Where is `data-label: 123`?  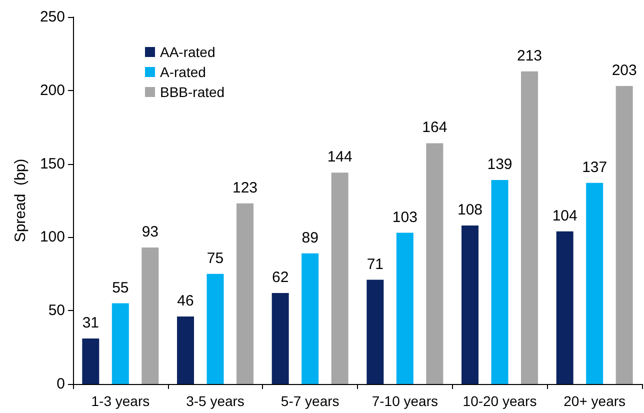 data-label: 123 is located at coordinates (245, 187).